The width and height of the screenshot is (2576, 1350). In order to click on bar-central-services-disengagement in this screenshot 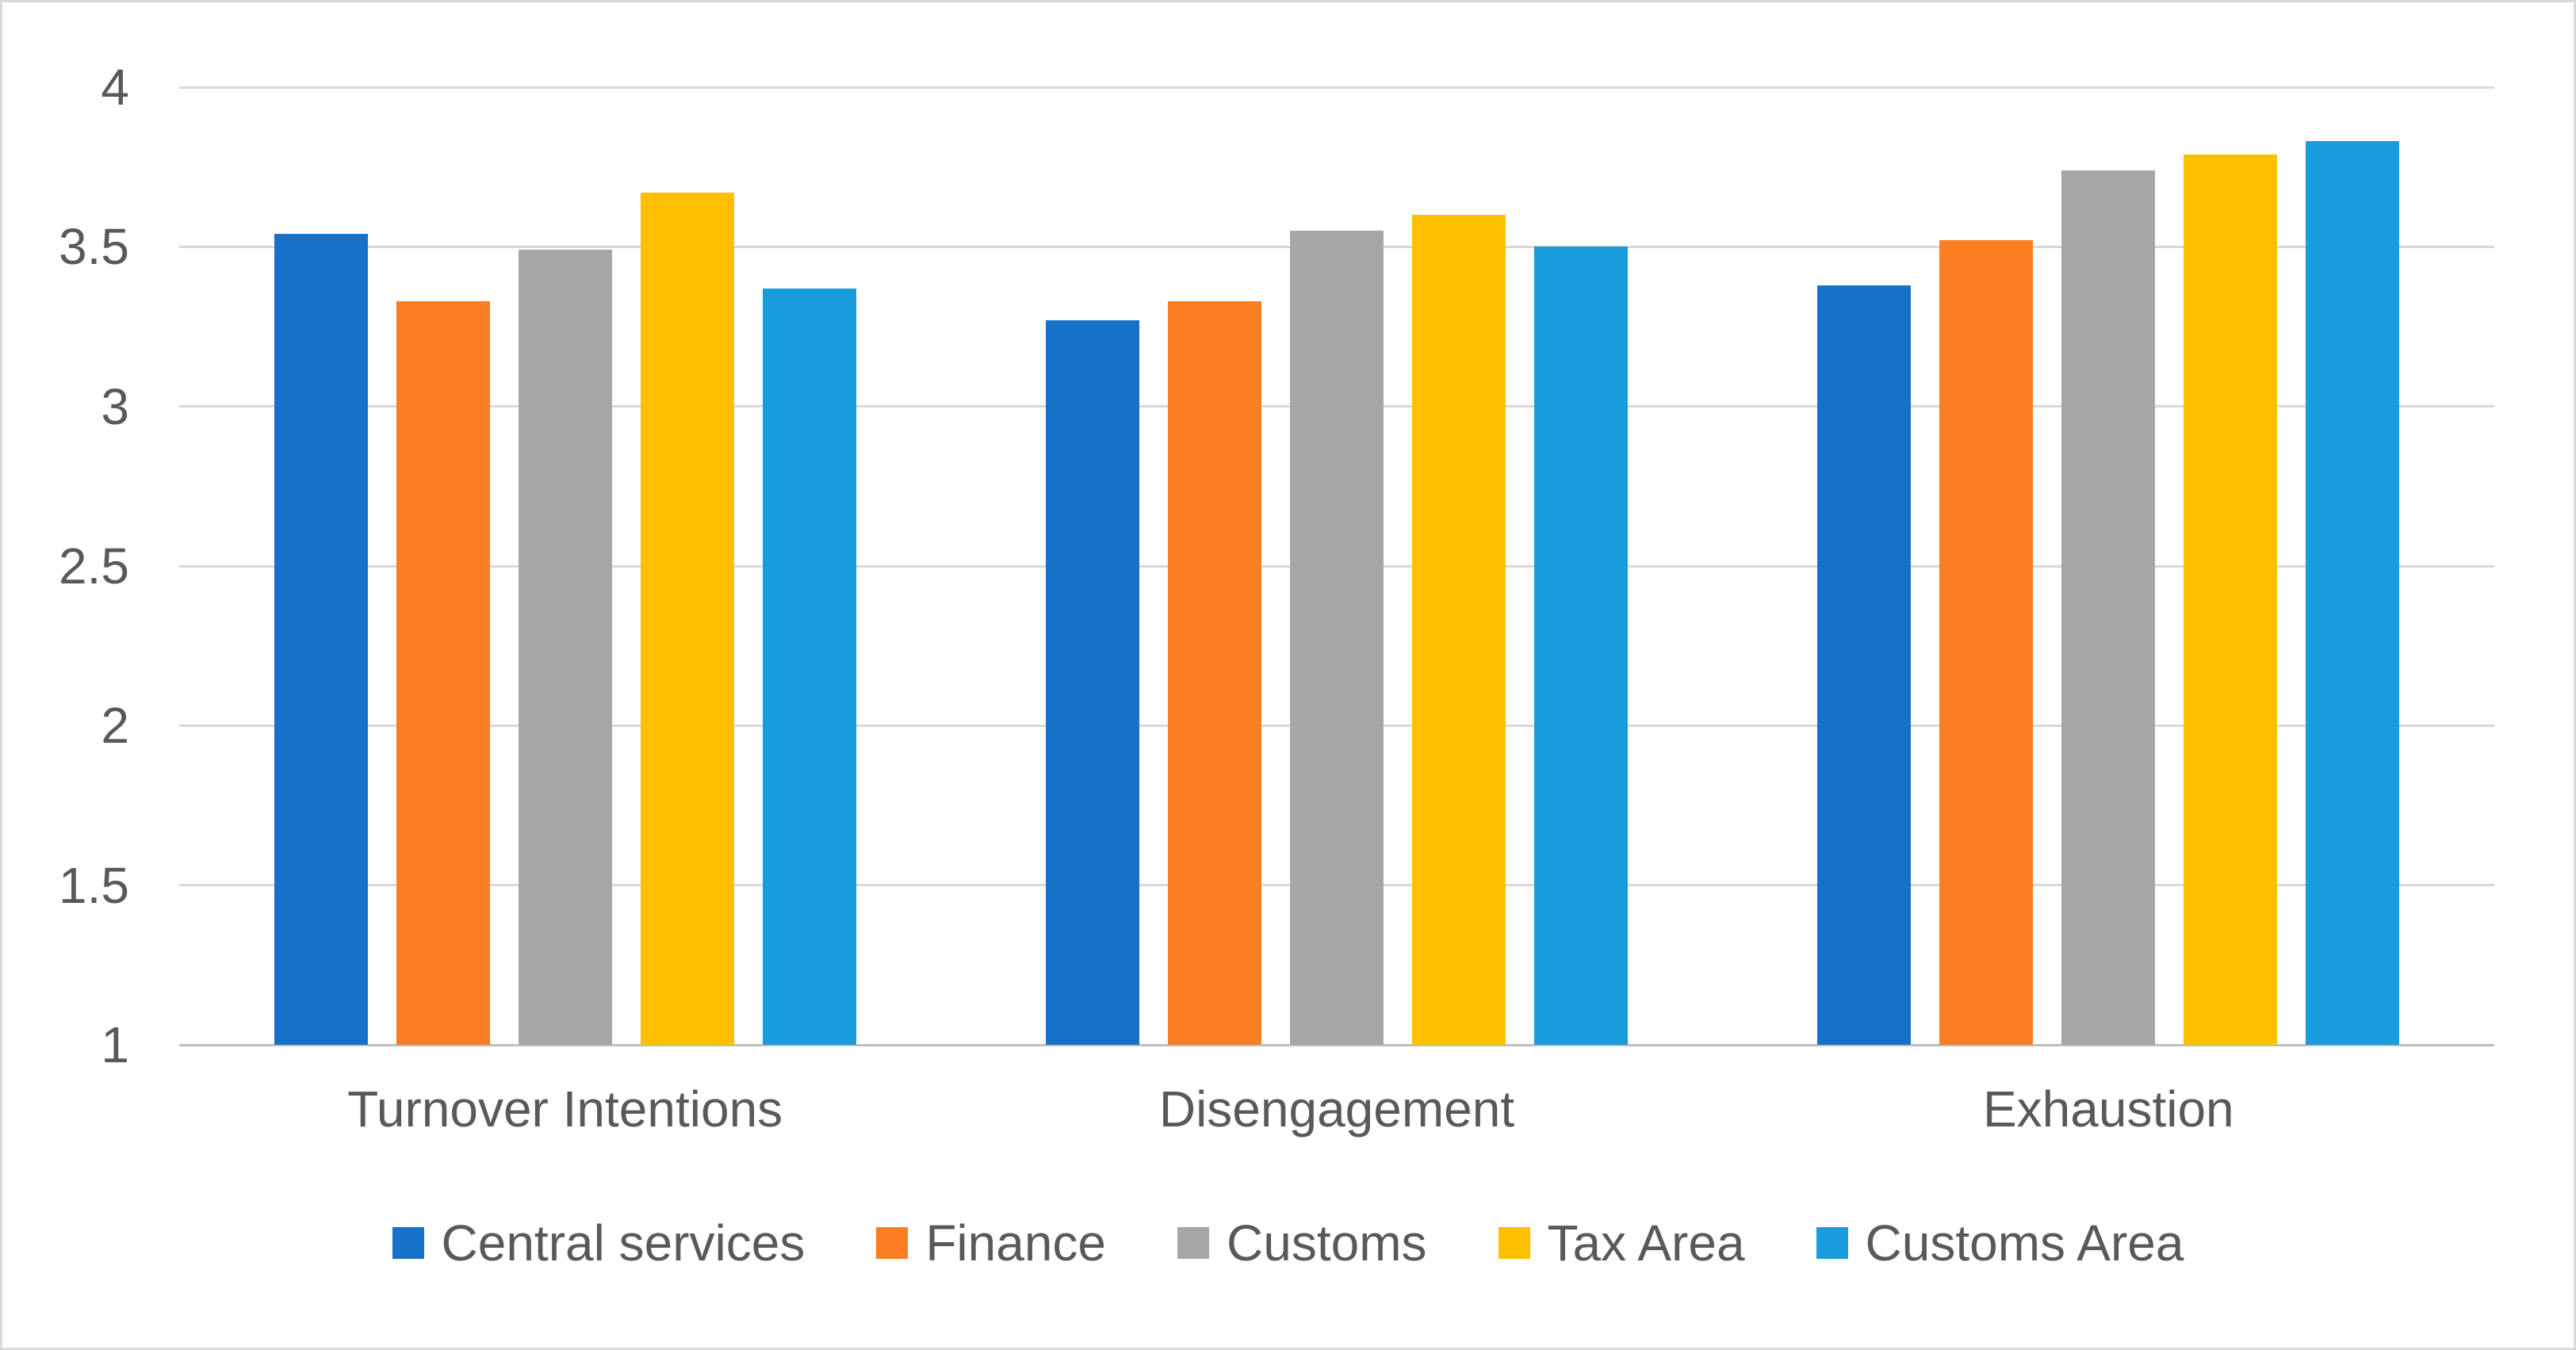, I will do `click(1092, 682)`.